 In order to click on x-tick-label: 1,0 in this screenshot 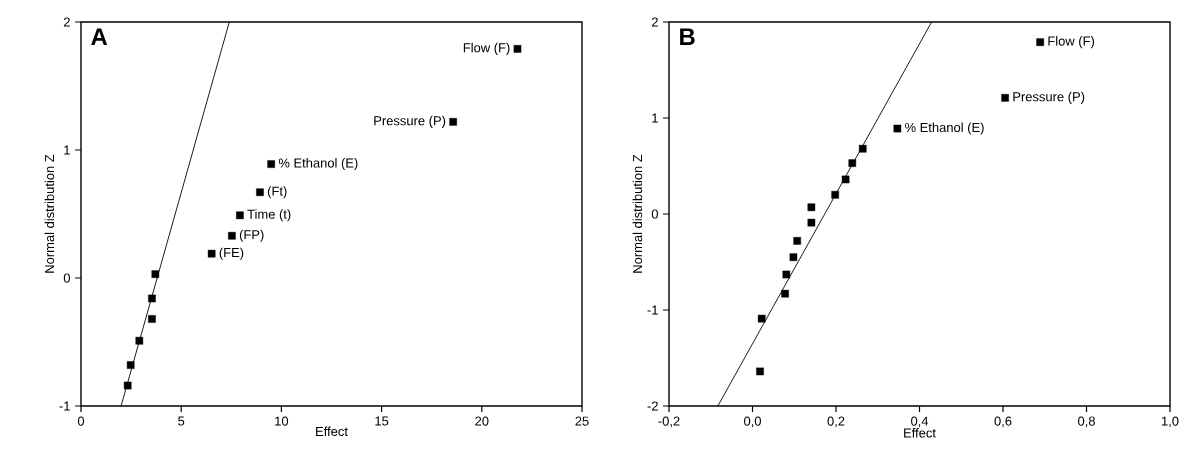, I will do `click(1170, 422)`.